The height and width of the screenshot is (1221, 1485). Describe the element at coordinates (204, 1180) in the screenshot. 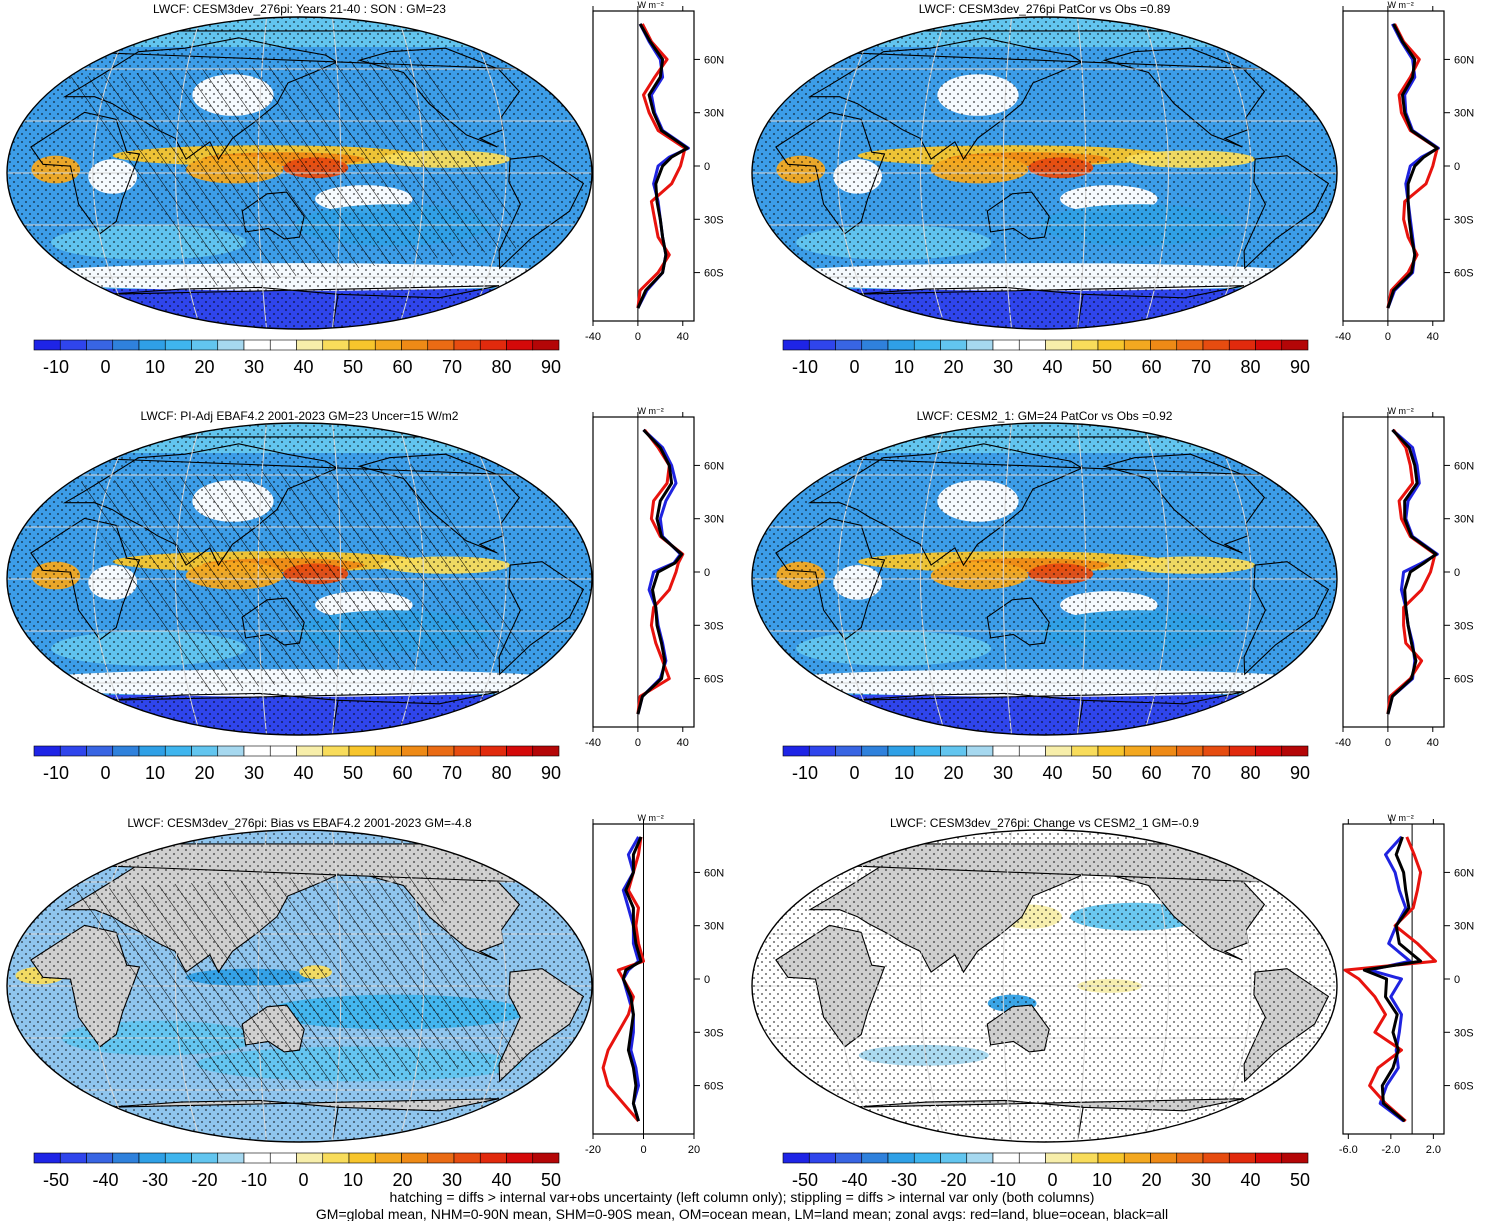

I see `colorbar-tick-label: -20` at that location.